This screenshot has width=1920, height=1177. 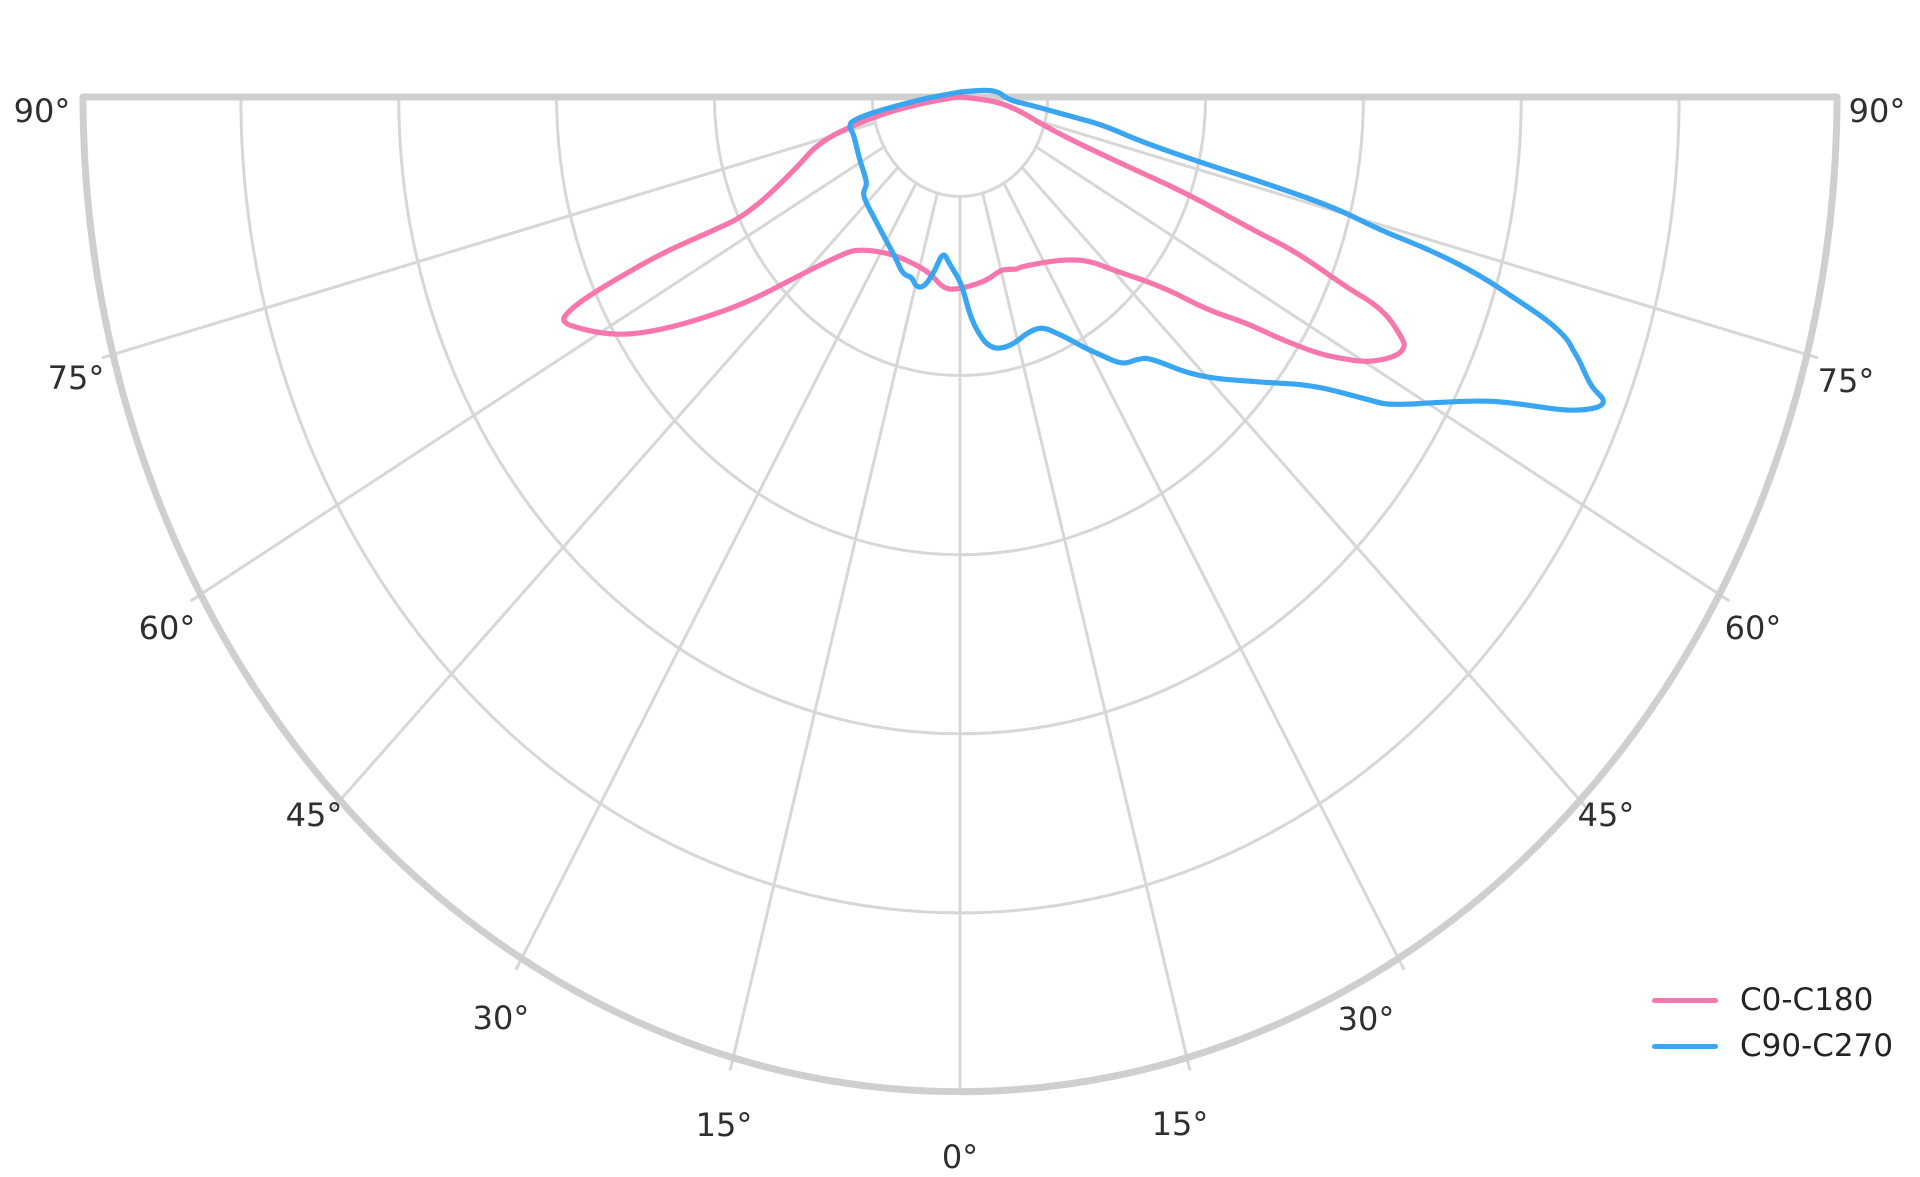 I want to click on angle-spoke--15deg, so click(x=833, y=631).